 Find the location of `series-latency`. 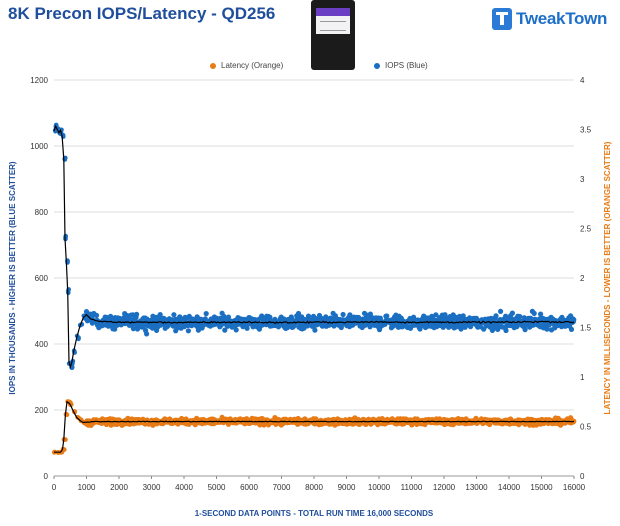

series-latency is located at coordinates (314, 427).